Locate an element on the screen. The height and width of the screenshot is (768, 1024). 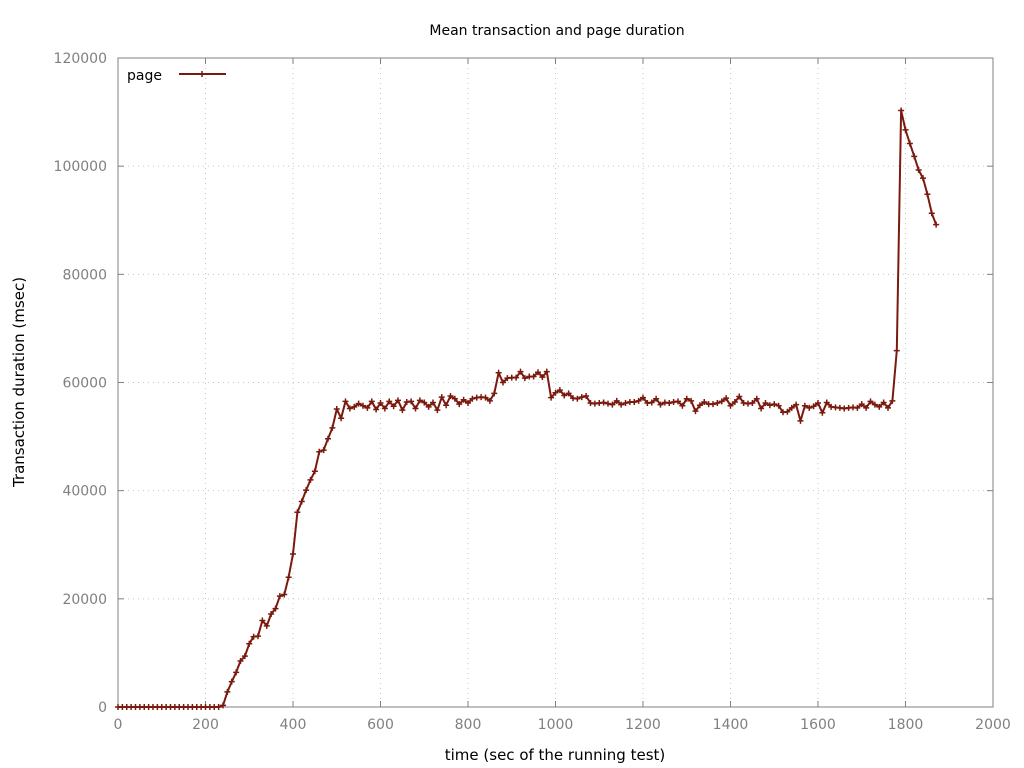
y-axis-title: Transaction duration (msec) is located at coordinates (19, 382).